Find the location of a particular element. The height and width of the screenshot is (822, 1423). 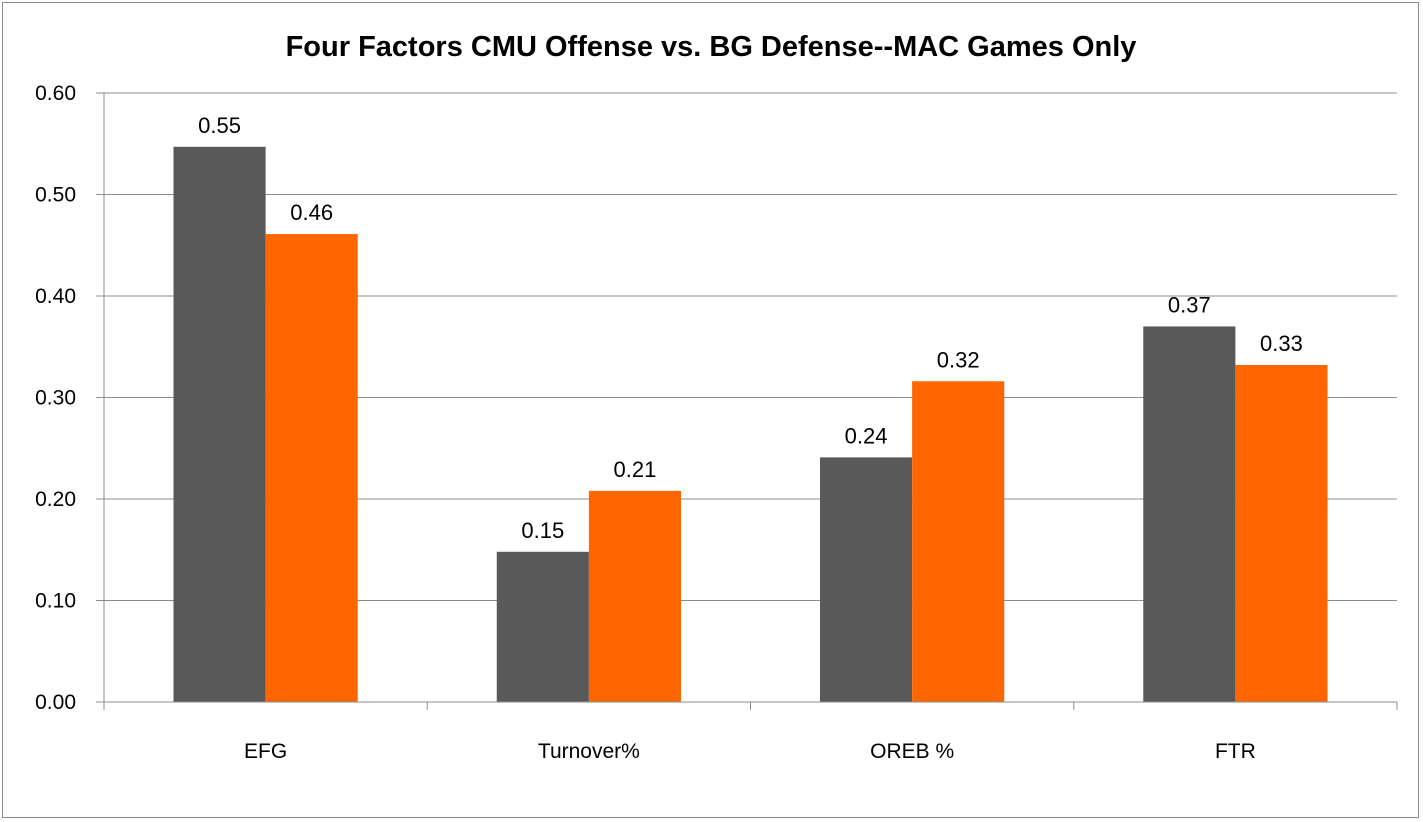

data-label: 0.33 is located at coordinates (1281, 343).